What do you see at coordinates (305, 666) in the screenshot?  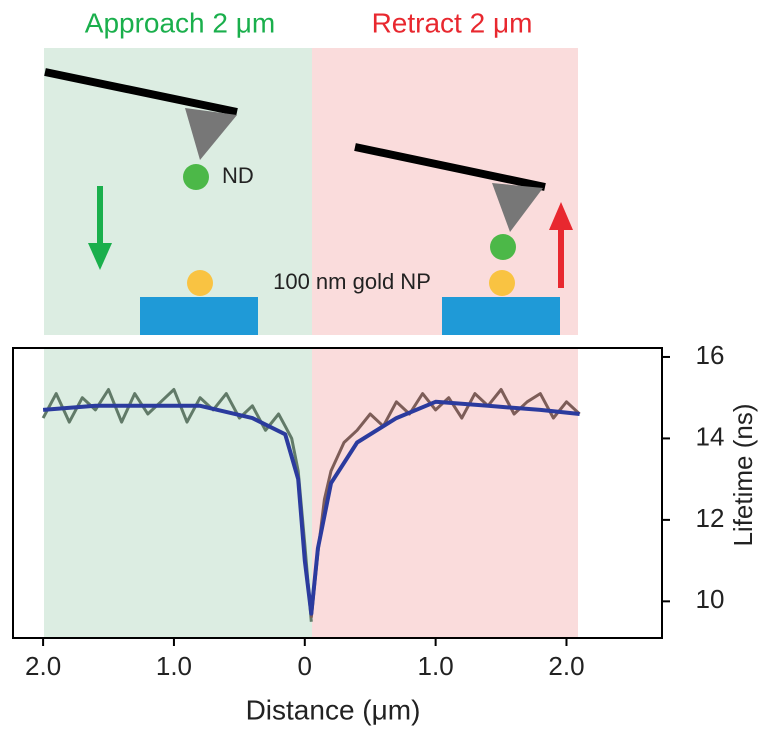 I see `x-tick-label: 0` at bounding box center [305, 666].